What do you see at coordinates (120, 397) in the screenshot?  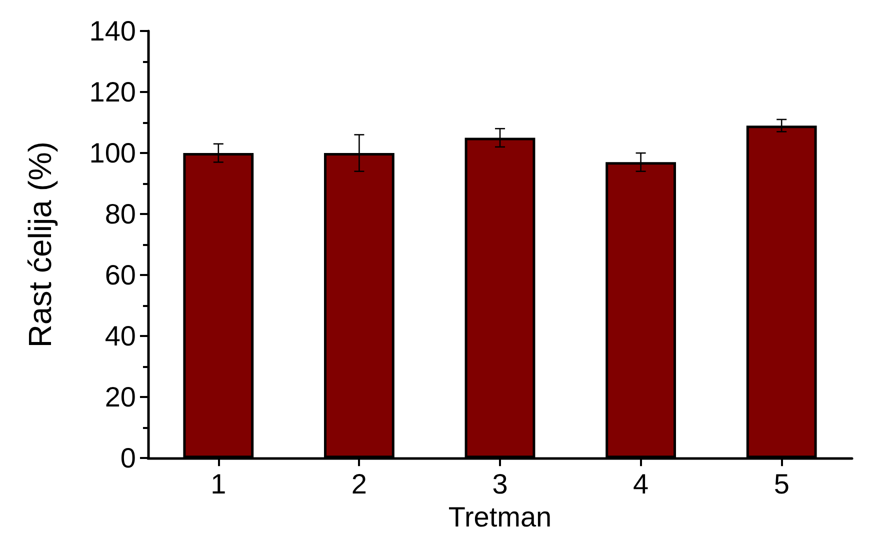 I see `y-tick-label: 20` at bounding box center [120, 397].